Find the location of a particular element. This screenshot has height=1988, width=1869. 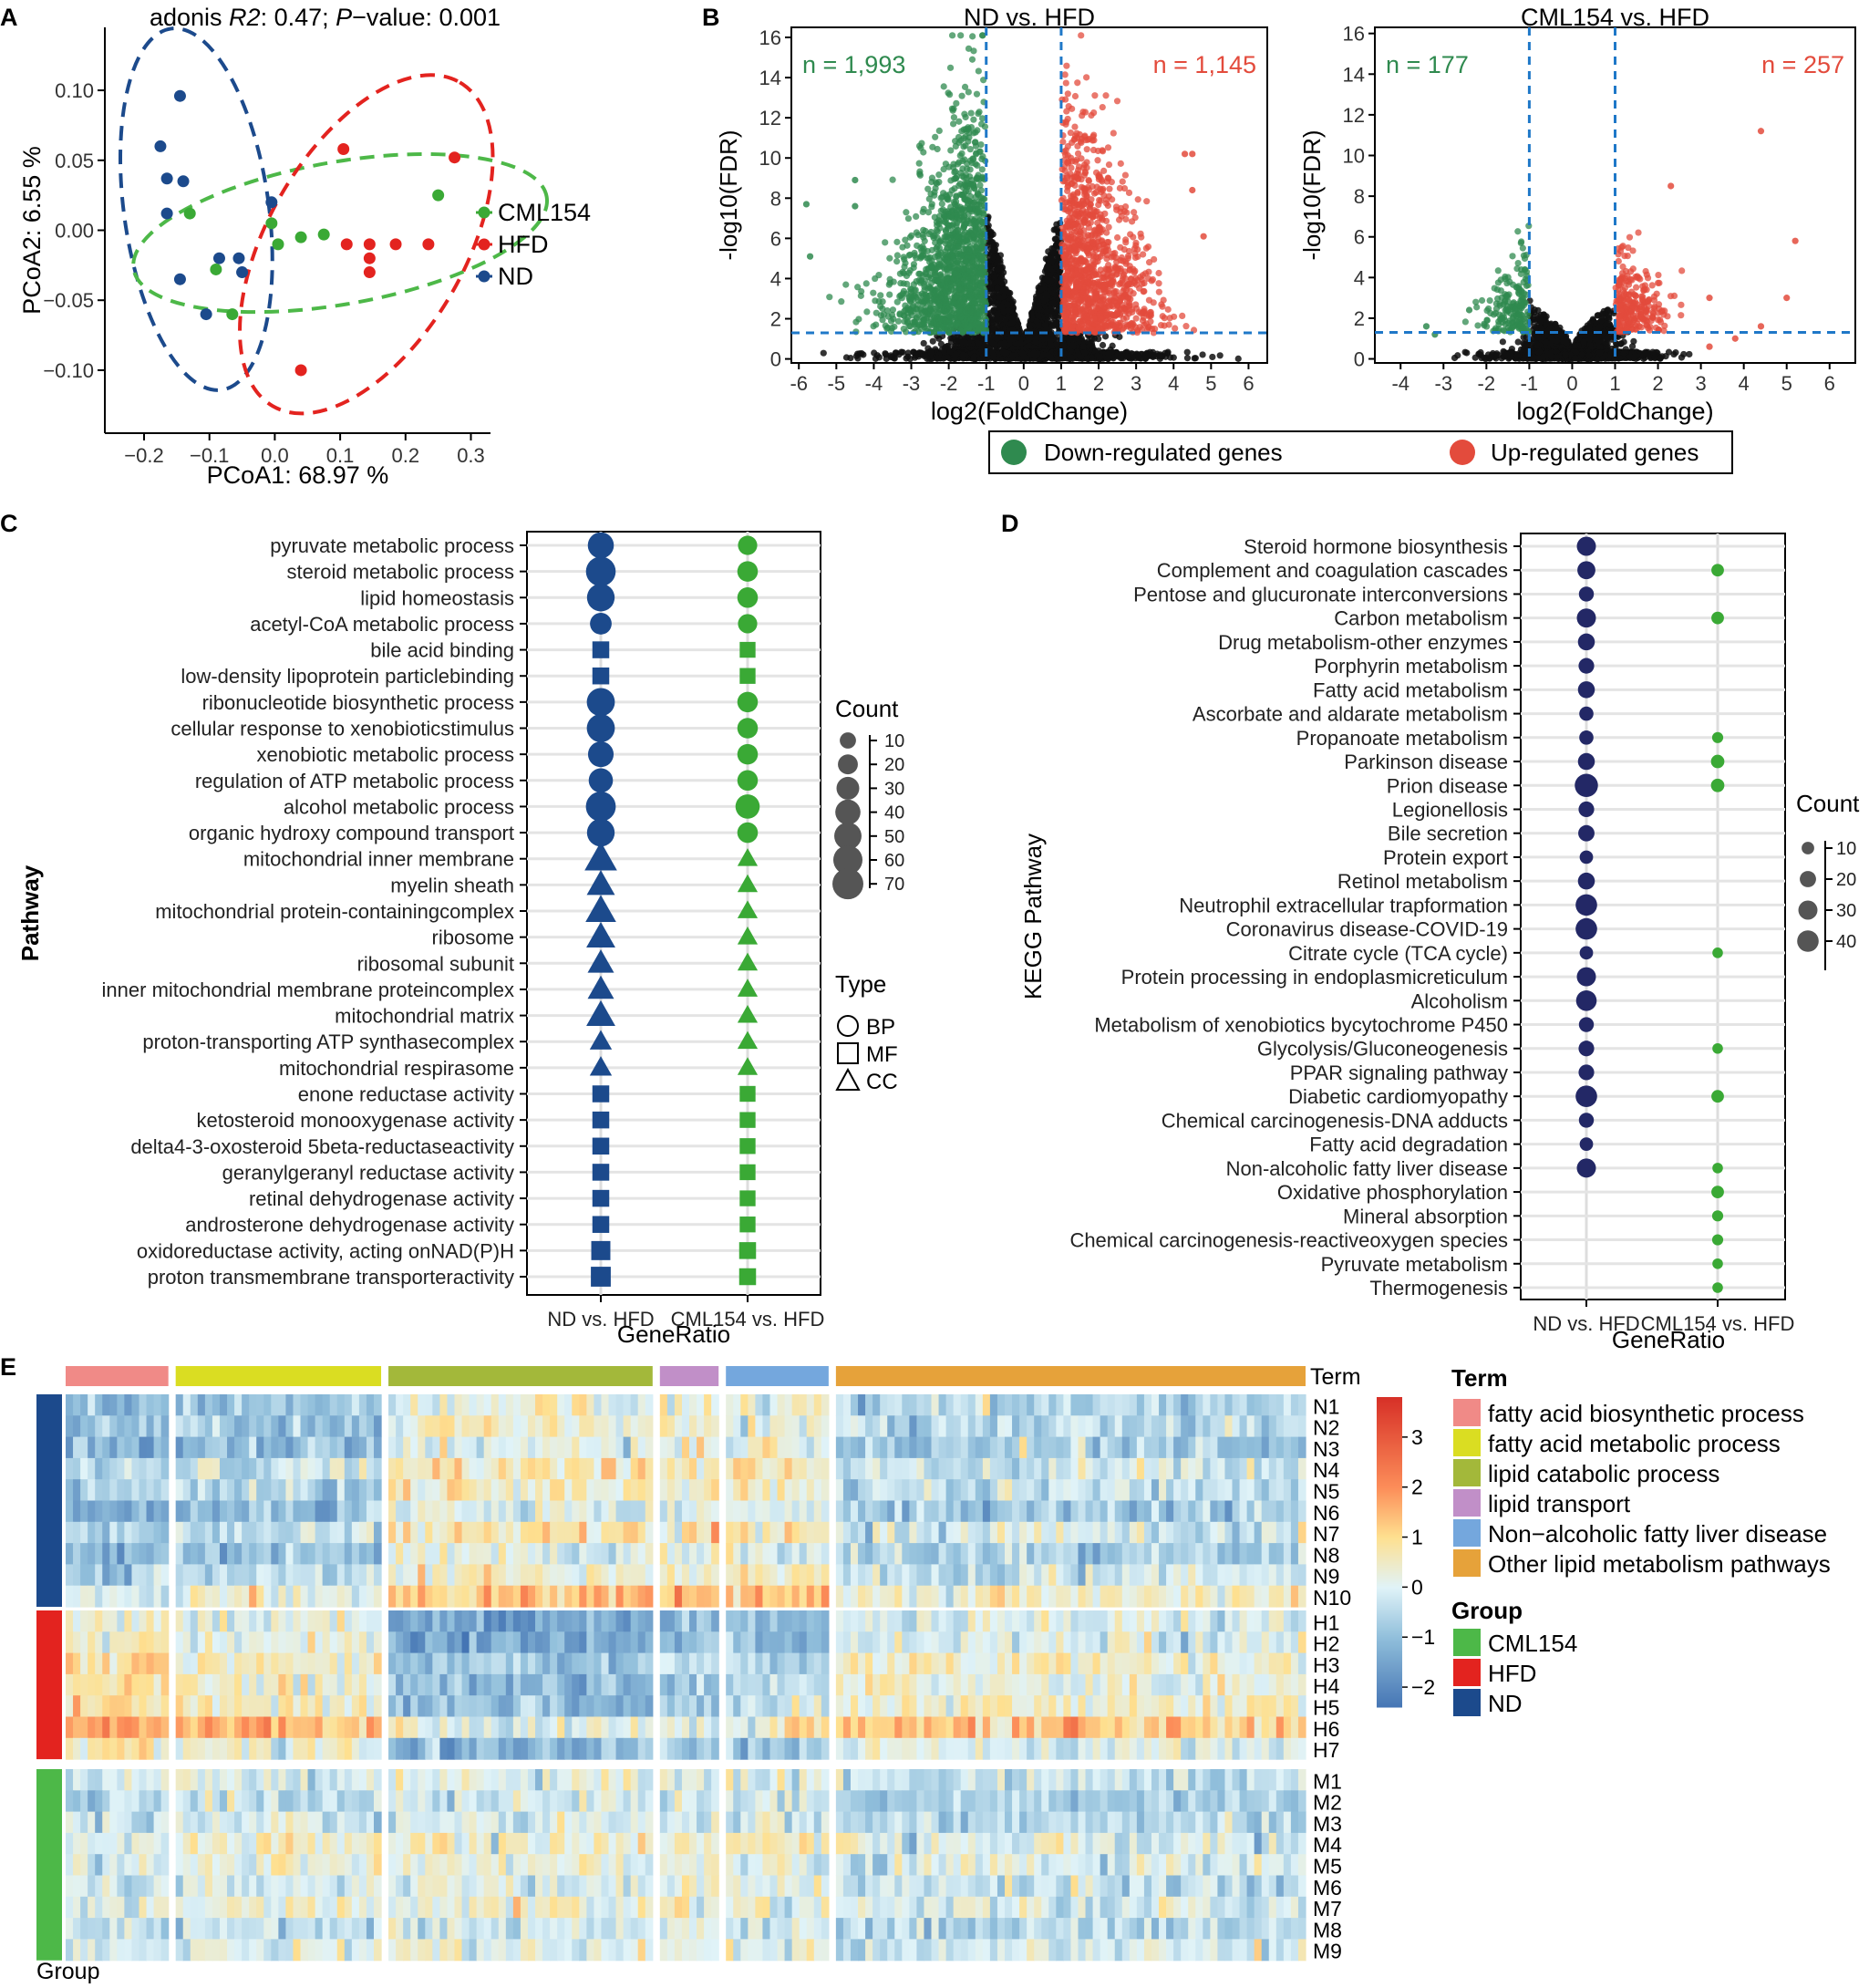

x-tick-label: -1 is located at coordinates (987, 383).